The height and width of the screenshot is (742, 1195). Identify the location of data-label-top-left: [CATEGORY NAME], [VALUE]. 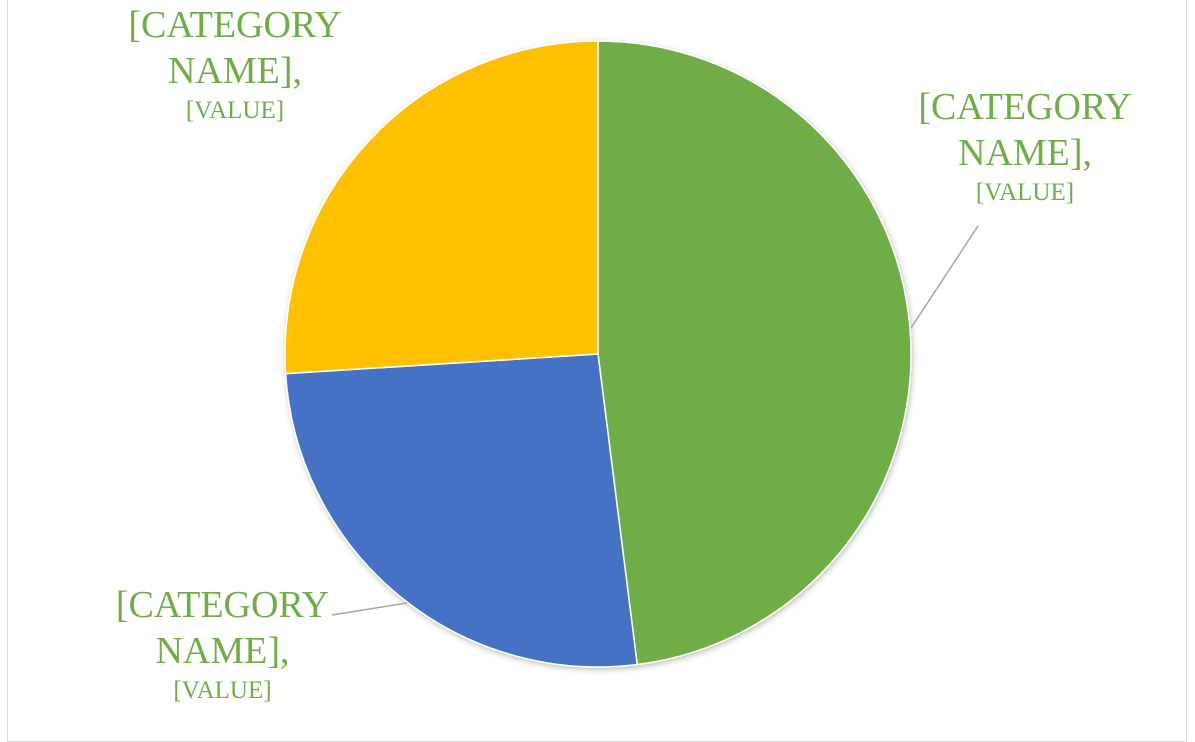
(235, 65).